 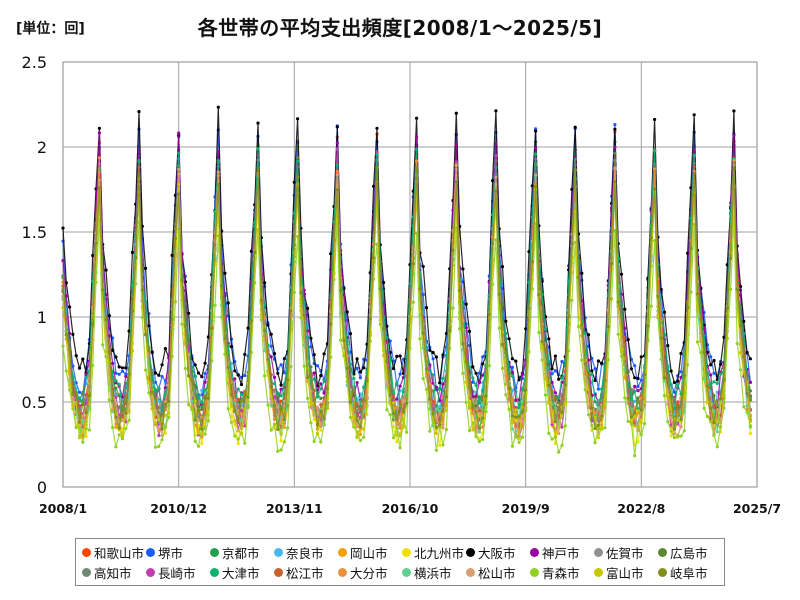 I want to click on legend-label: 横浜市, so click(x=433, y=573).